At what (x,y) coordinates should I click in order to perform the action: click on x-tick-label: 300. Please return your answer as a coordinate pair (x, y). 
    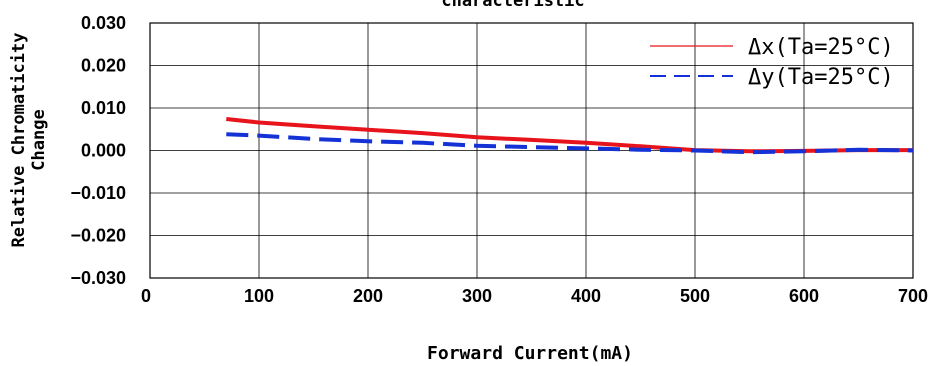
    Looking at the image, I should click on (477, 296).